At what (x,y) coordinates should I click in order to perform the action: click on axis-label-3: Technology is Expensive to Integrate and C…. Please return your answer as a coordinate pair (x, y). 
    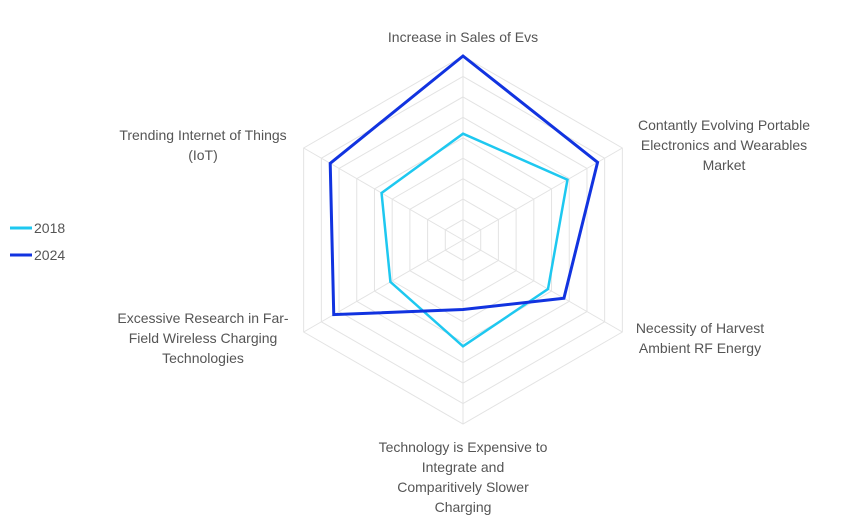
    Looking at the image, I should click on (463, 477).